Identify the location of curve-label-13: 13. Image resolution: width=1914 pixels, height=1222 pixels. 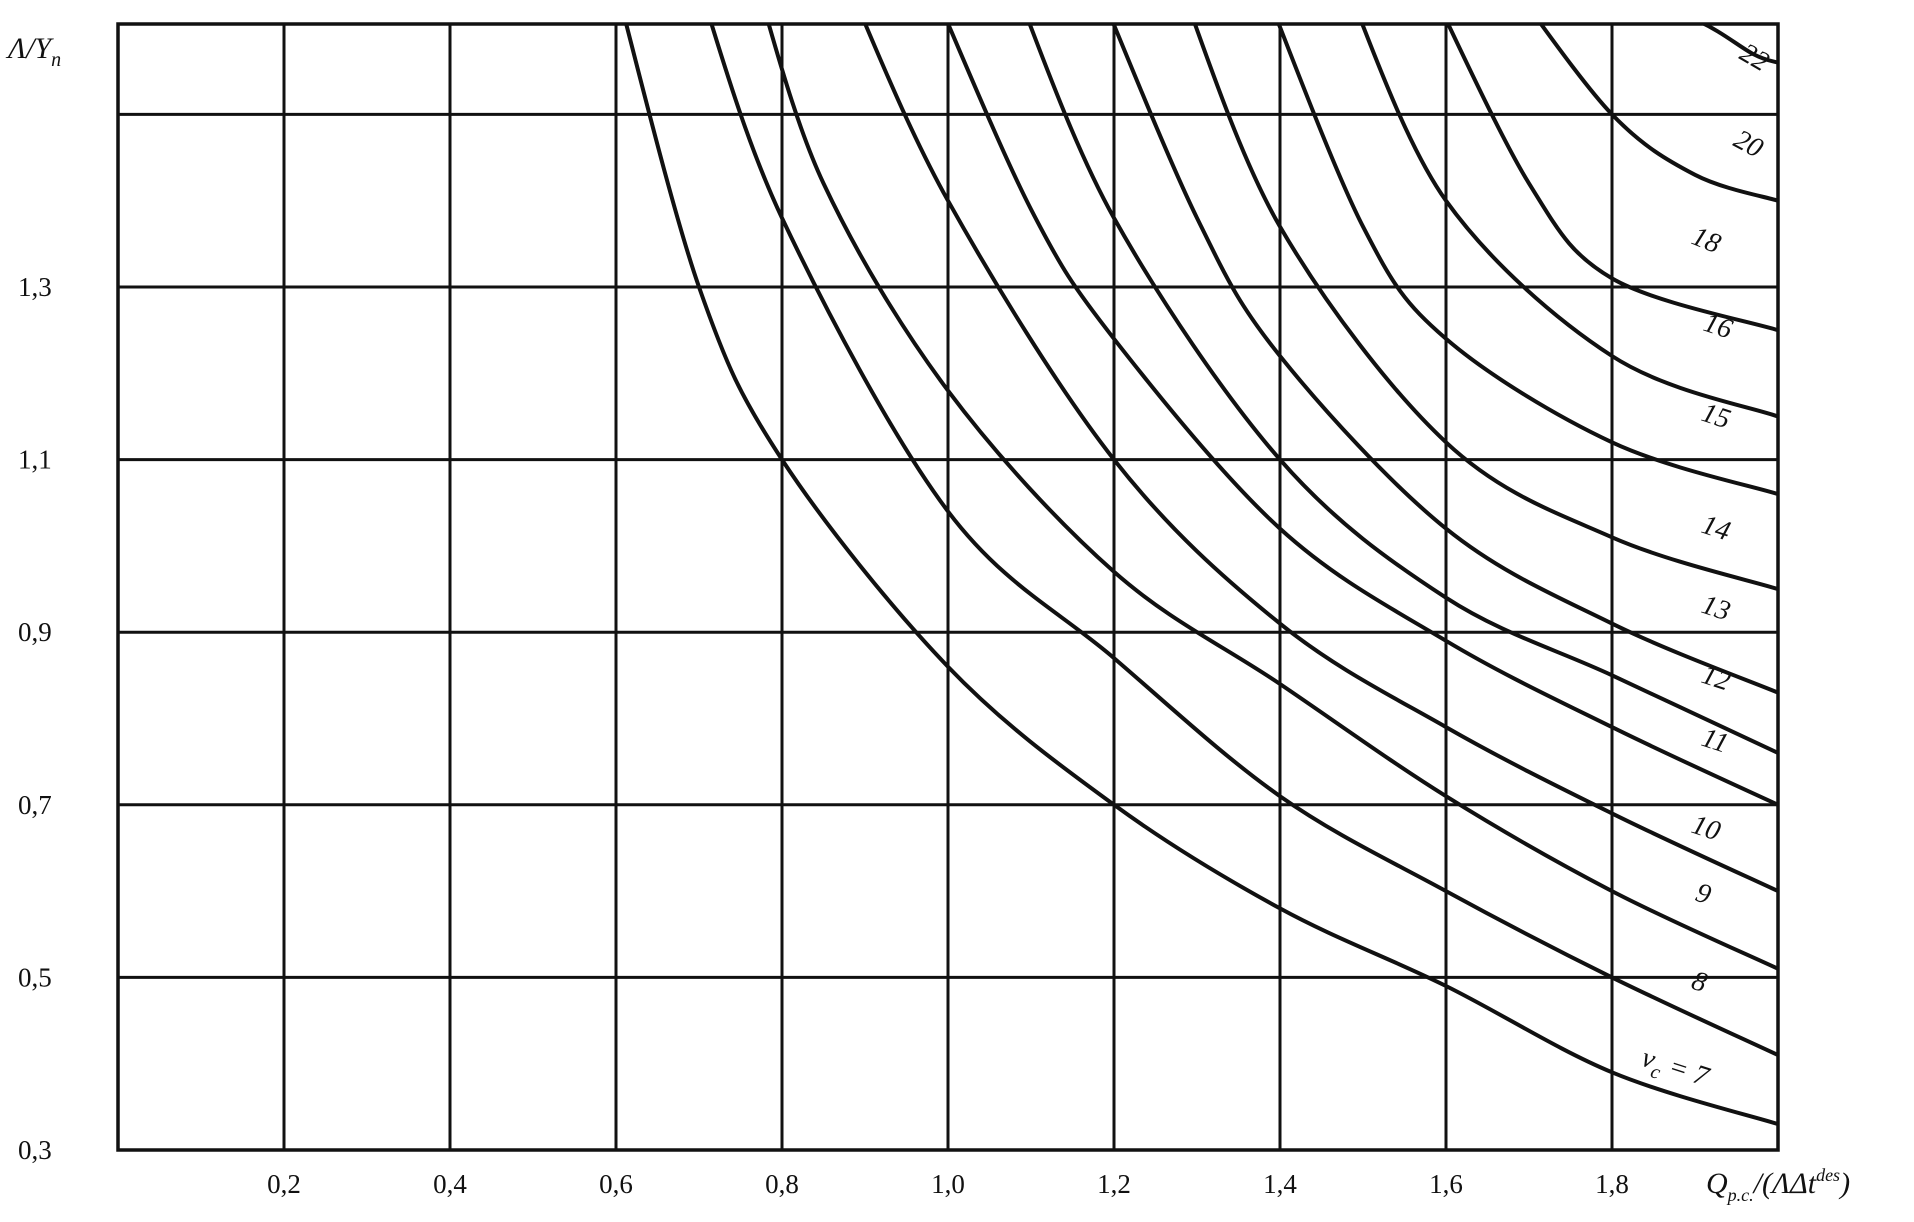
(1716, 608).